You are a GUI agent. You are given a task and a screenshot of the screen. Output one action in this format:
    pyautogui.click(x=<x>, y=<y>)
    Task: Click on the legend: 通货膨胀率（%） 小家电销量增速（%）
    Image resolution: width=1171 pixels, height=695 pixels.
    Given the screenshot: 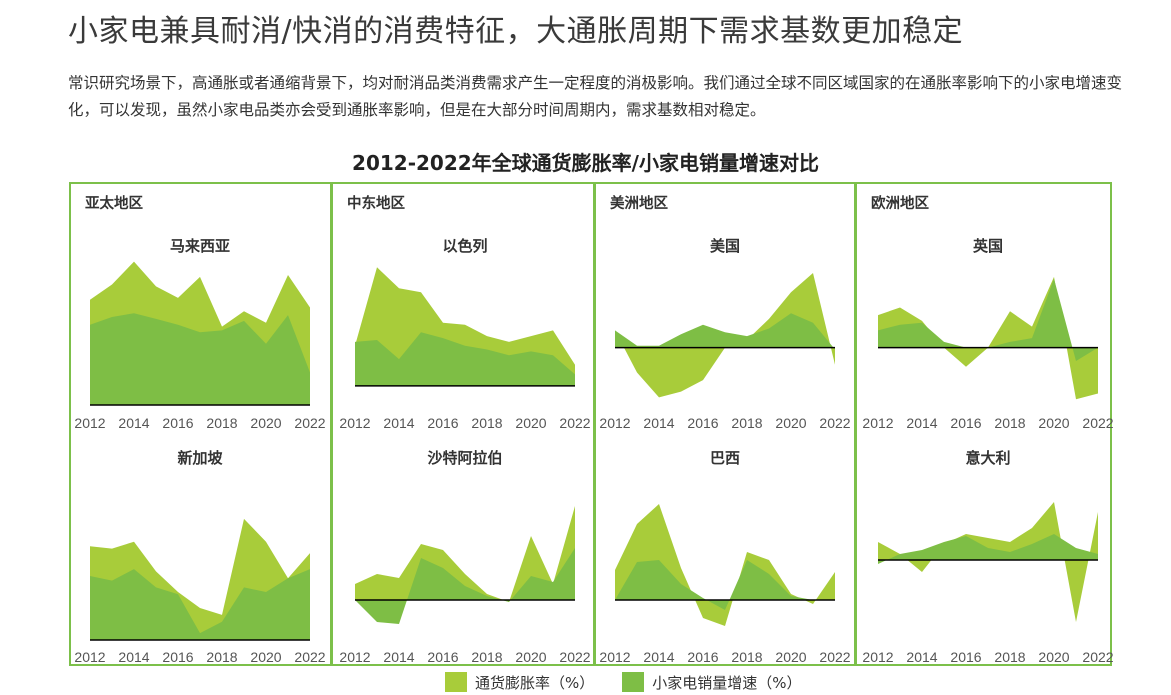 What is the action you would take?
    pyautogui.click(x=637, y=682)
    